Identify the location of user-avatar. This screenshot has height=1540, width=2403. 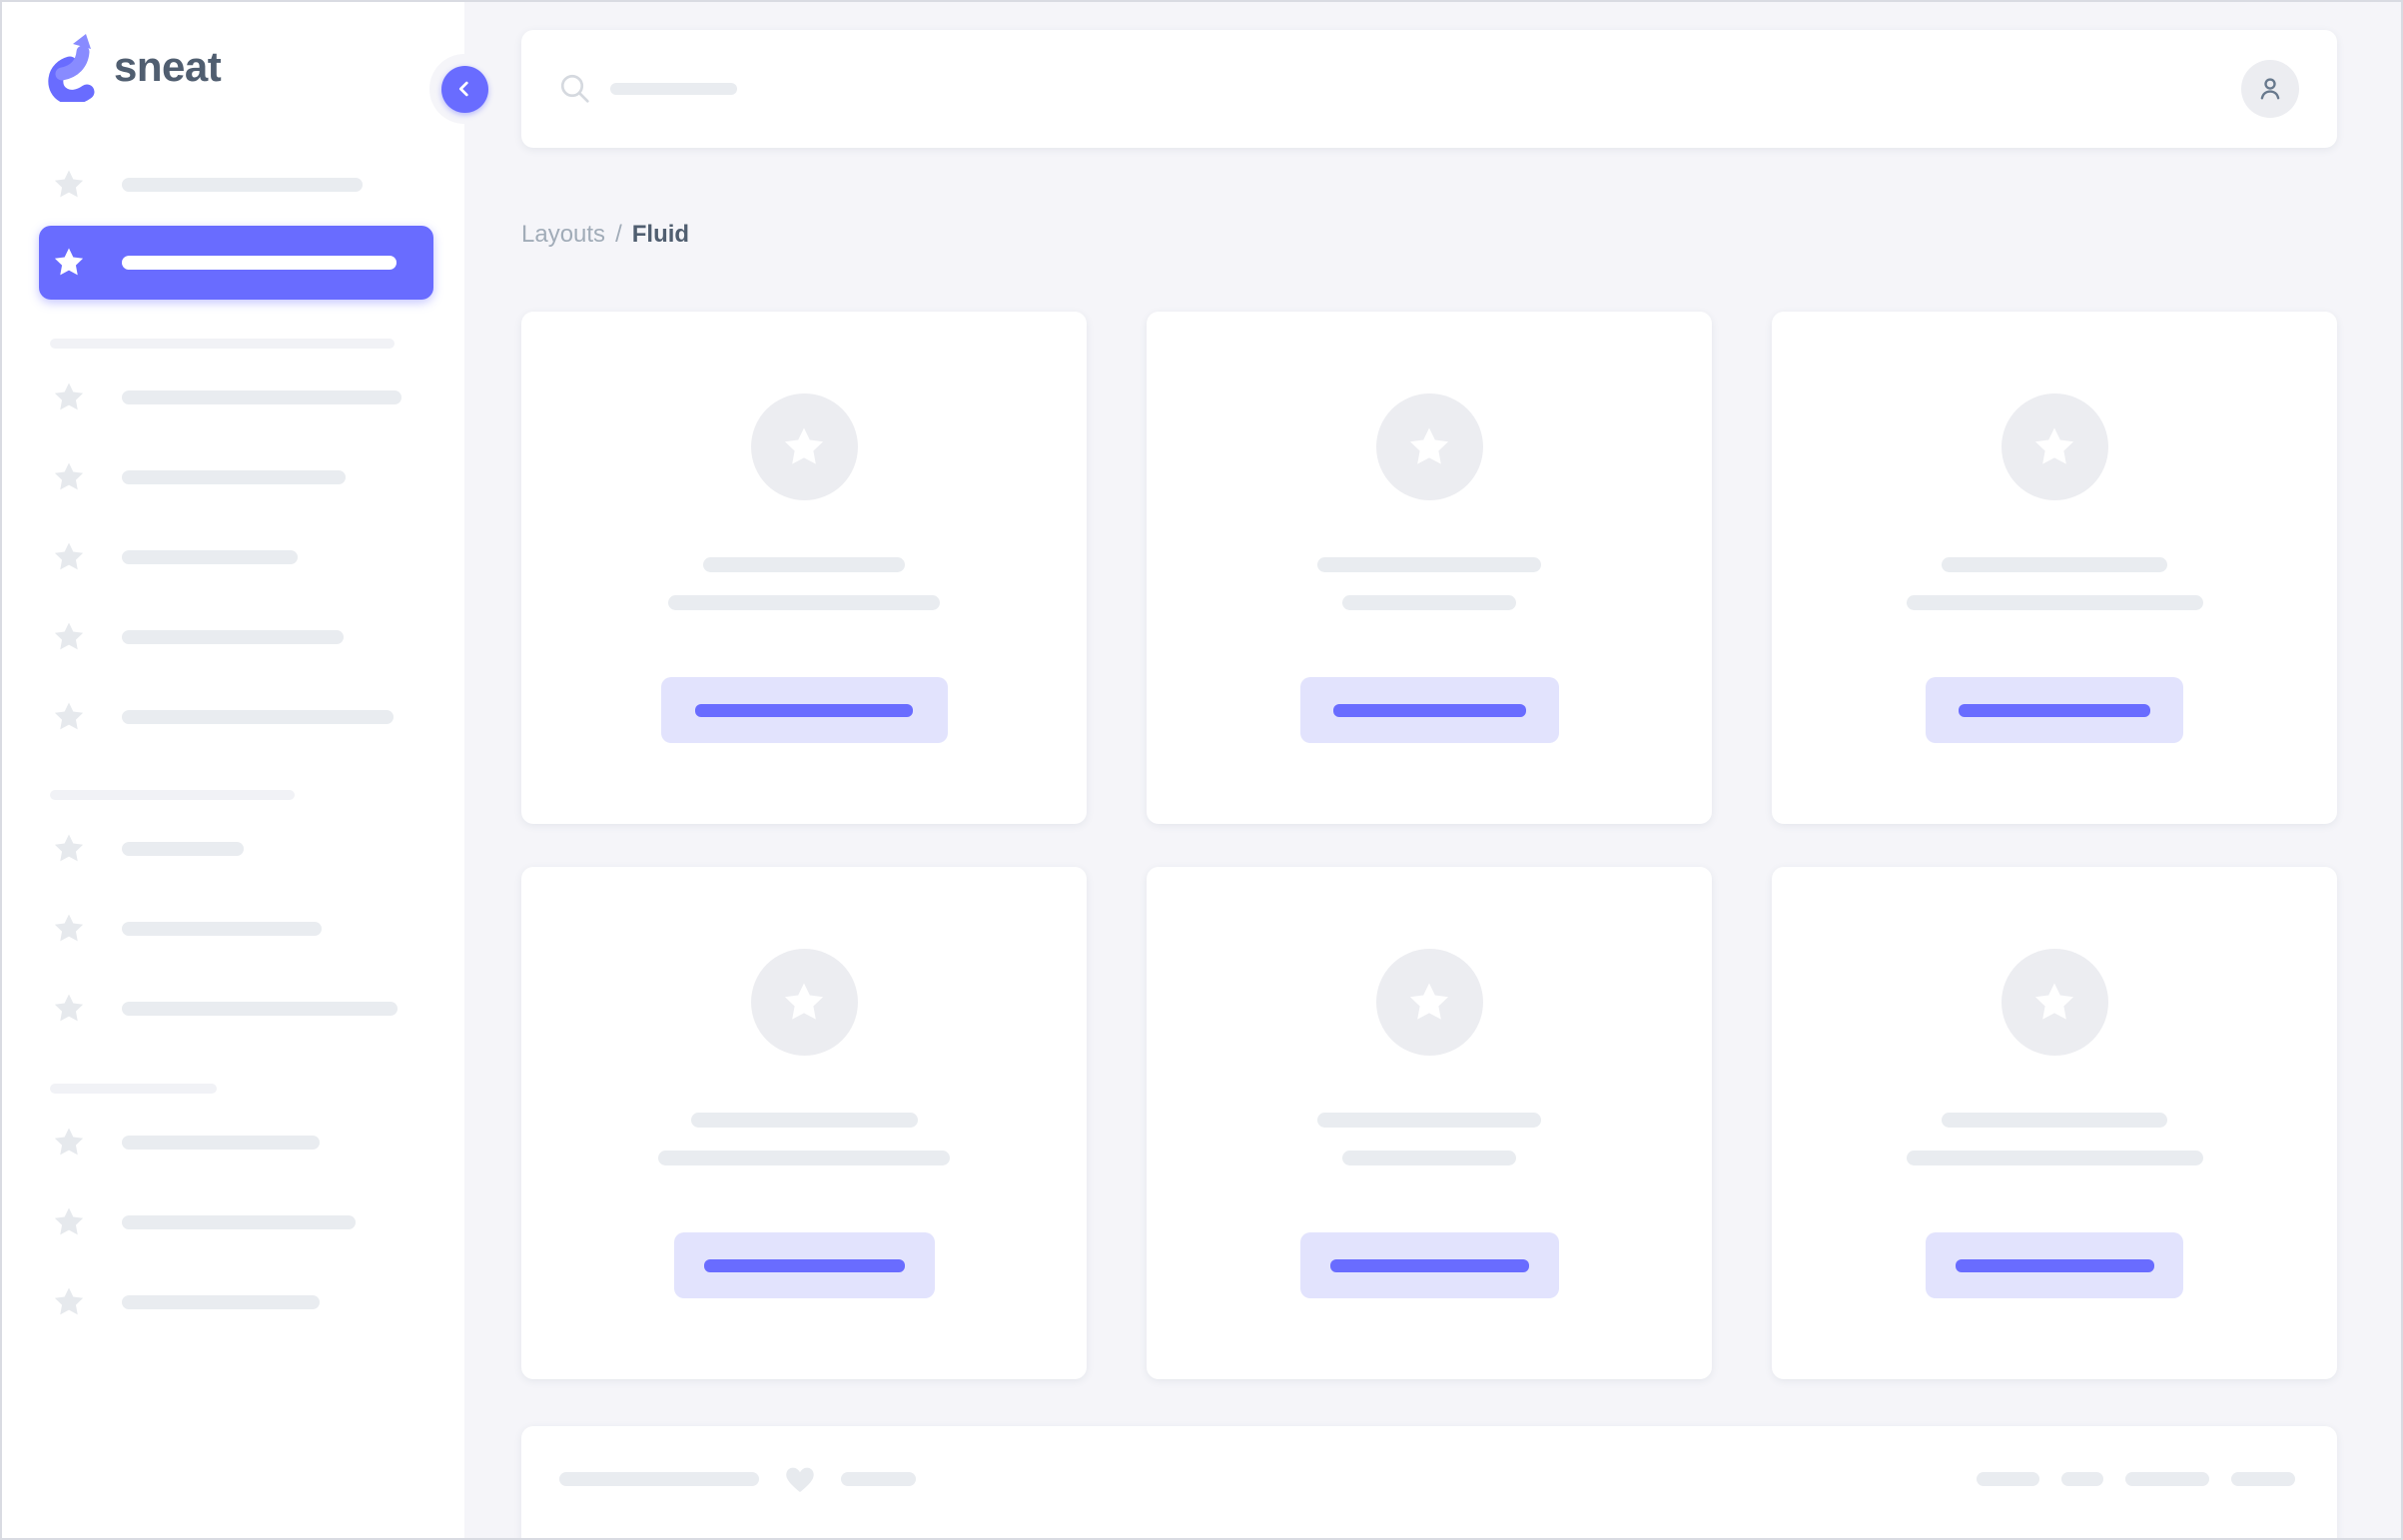
(2270, 89).